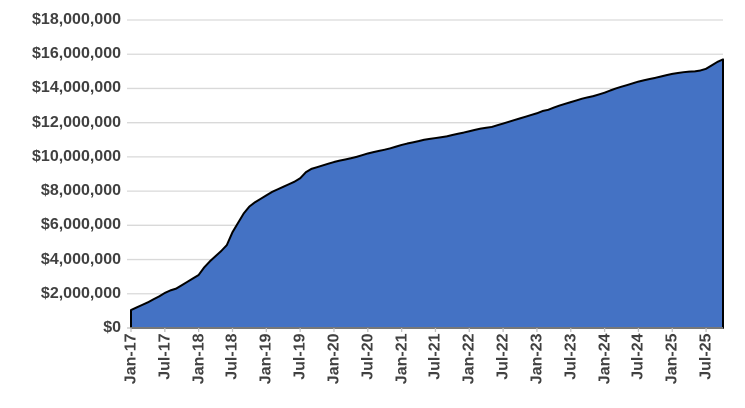 Image resolution: width=745 pixels, height=408 pixels. What do you see at coordinates (76, 122) in the screenshot?
I see `y-axis-label: $12,000,000` at bounding box center [76, 122].